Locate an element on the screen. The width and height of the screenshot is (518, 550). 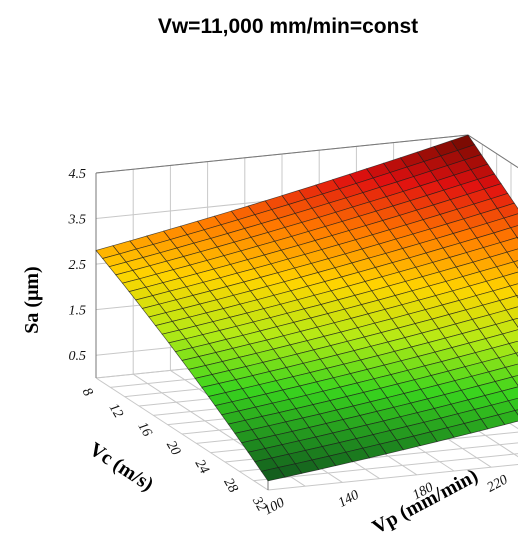
y-tick-label: 16 is located at coordinates (144, 430).